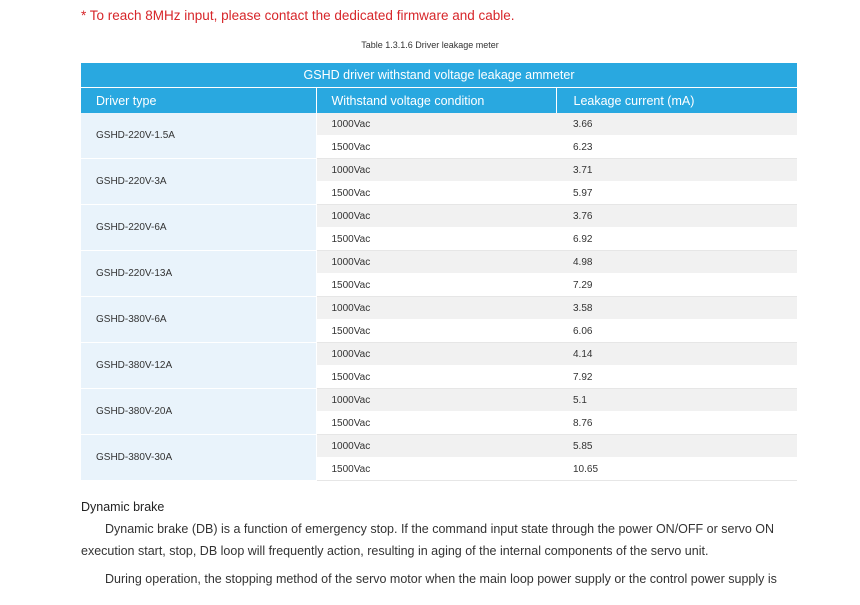 The height and width of the screenshot is (605, 860). What do you see at coordinates (677, 354) in the screenshot?
I see `leakage-current-cell: 4.14` at bounding box center [677, 354].